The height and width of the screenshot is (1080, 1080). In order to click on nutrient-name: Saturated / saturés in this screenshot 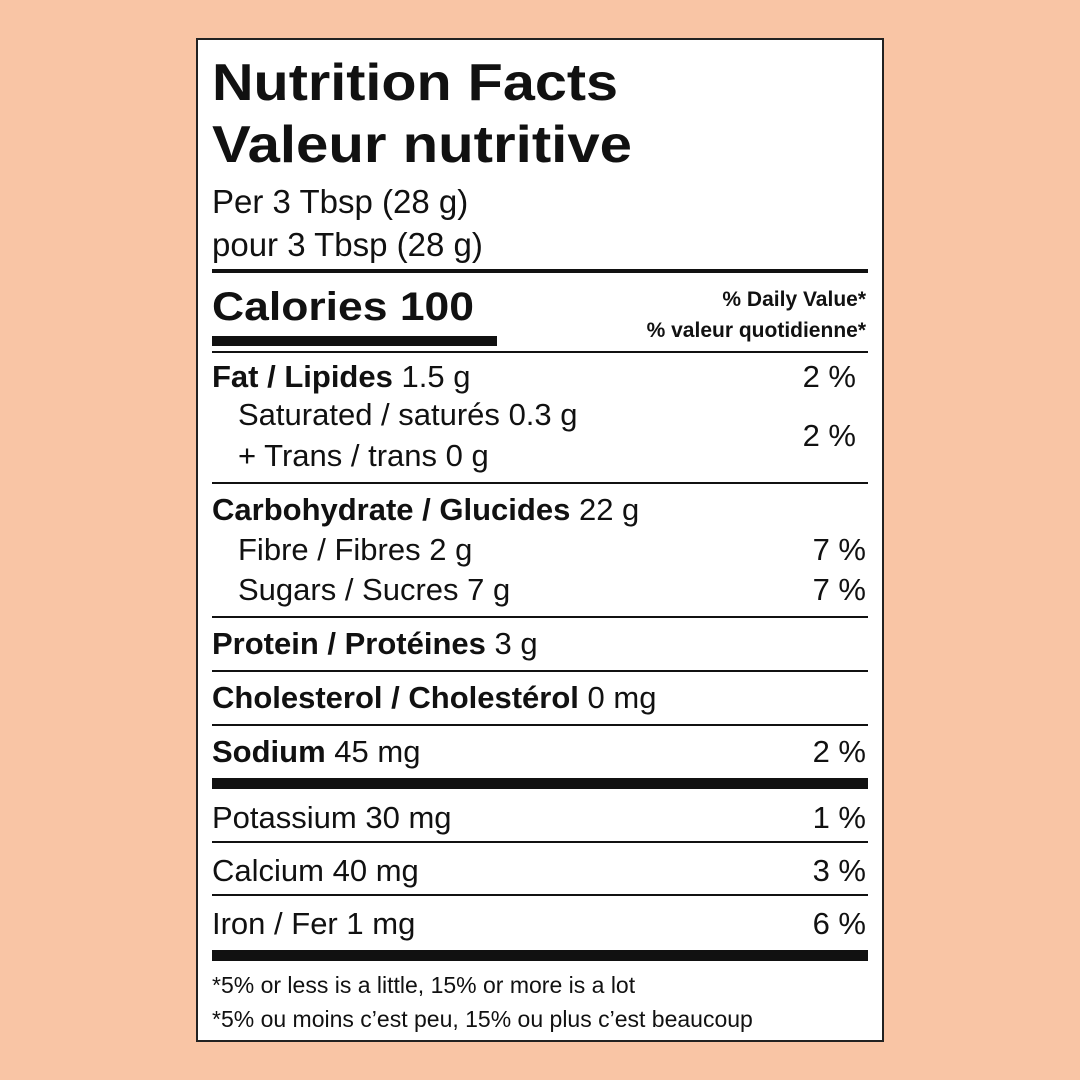, I will do `click(369, 414)`.